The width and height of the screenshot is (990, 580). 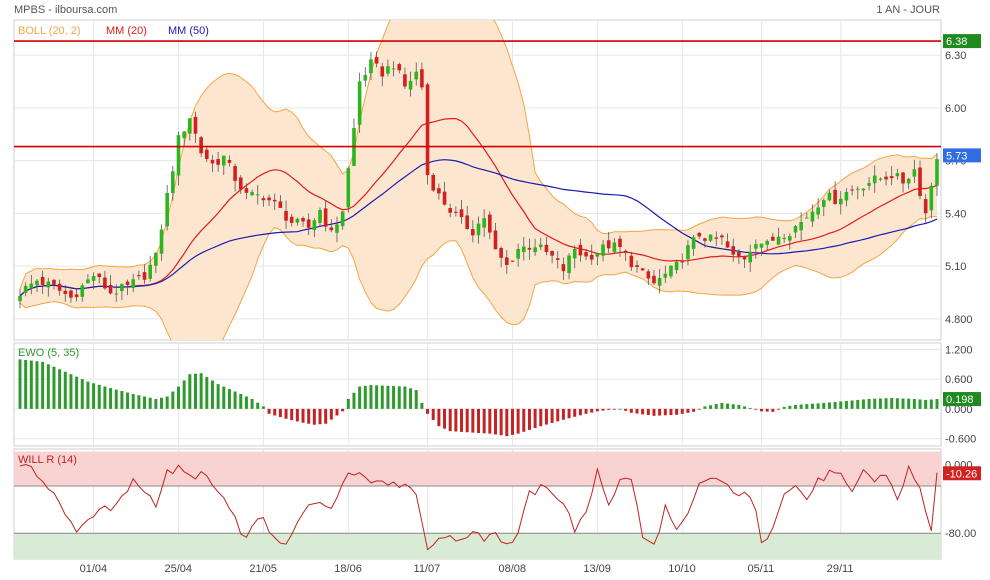 What do you see at coordinates (955, 109) in the screenshot?
I see `price-y-tick: 6.00` at bounding box center [955, 109].